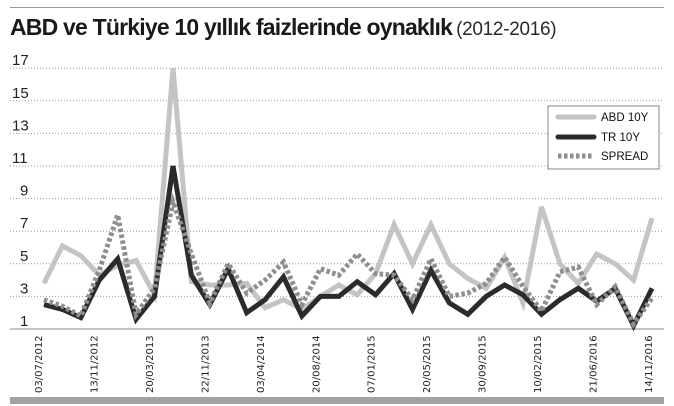 The height and width of the screenshot is (406, 674). I want to click on legend-item-spread: SPREAD, so click(603, 157).